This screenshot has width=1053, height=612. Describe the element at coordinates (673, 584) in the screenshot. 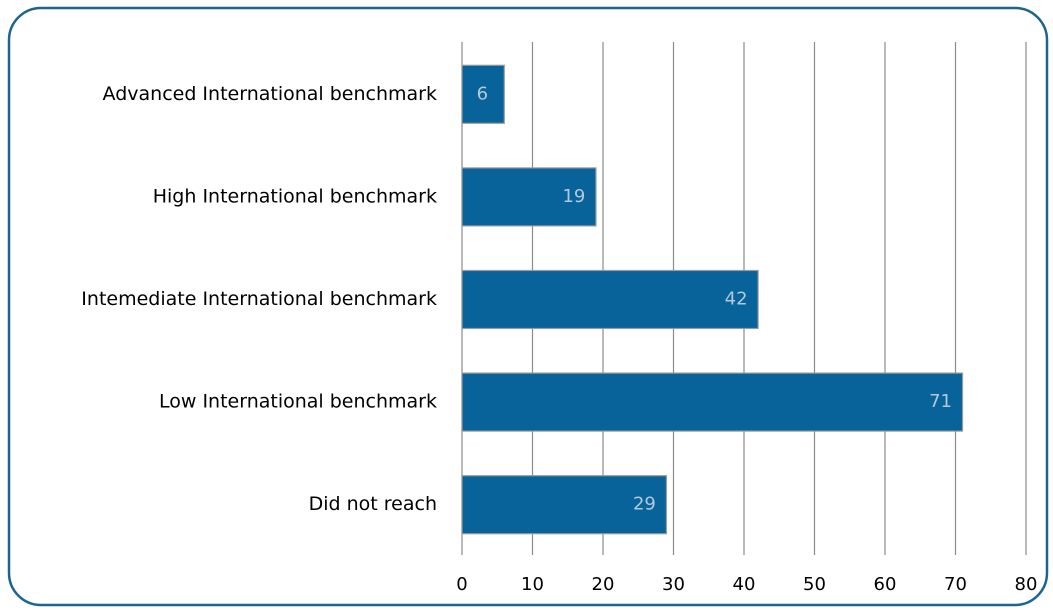

I see `x-tick-label: 30` at that location.